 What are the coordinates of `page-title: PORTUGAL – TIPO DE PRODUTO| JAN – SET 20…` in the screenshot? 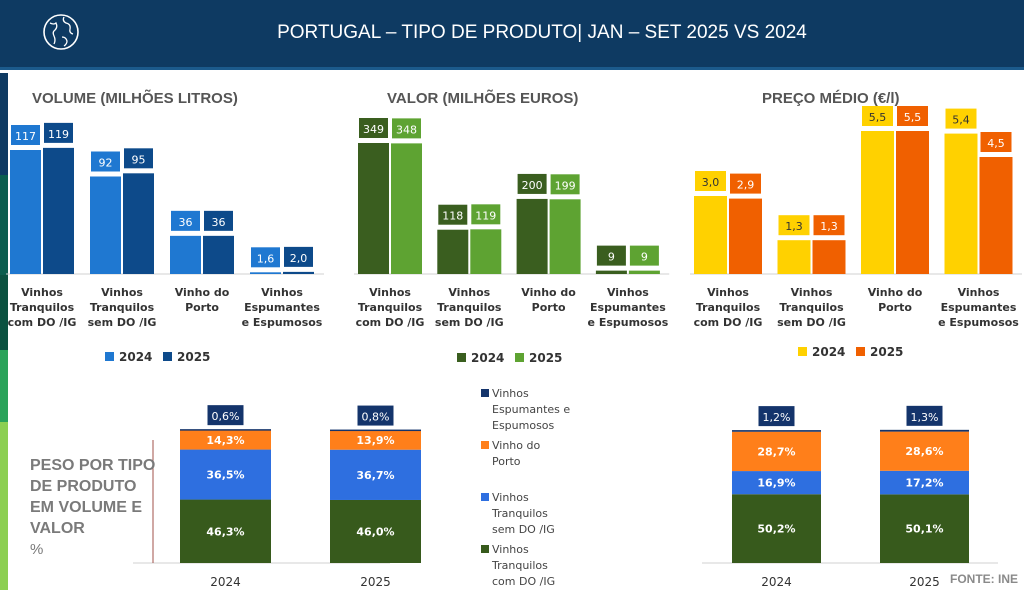 It's located at (542, 32).